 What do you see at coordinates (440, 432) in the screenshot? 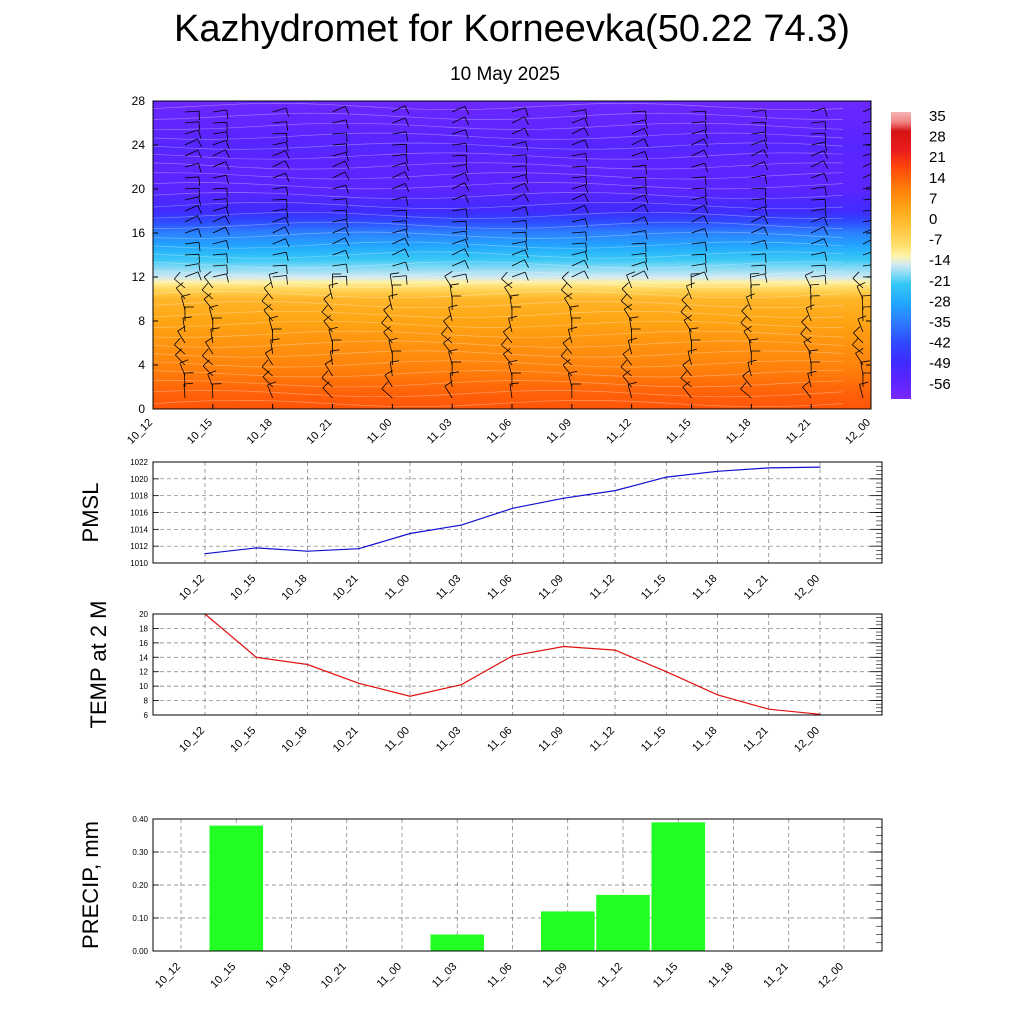
I see `x-tick-label: 11_03` at bounding box center [440, 432].